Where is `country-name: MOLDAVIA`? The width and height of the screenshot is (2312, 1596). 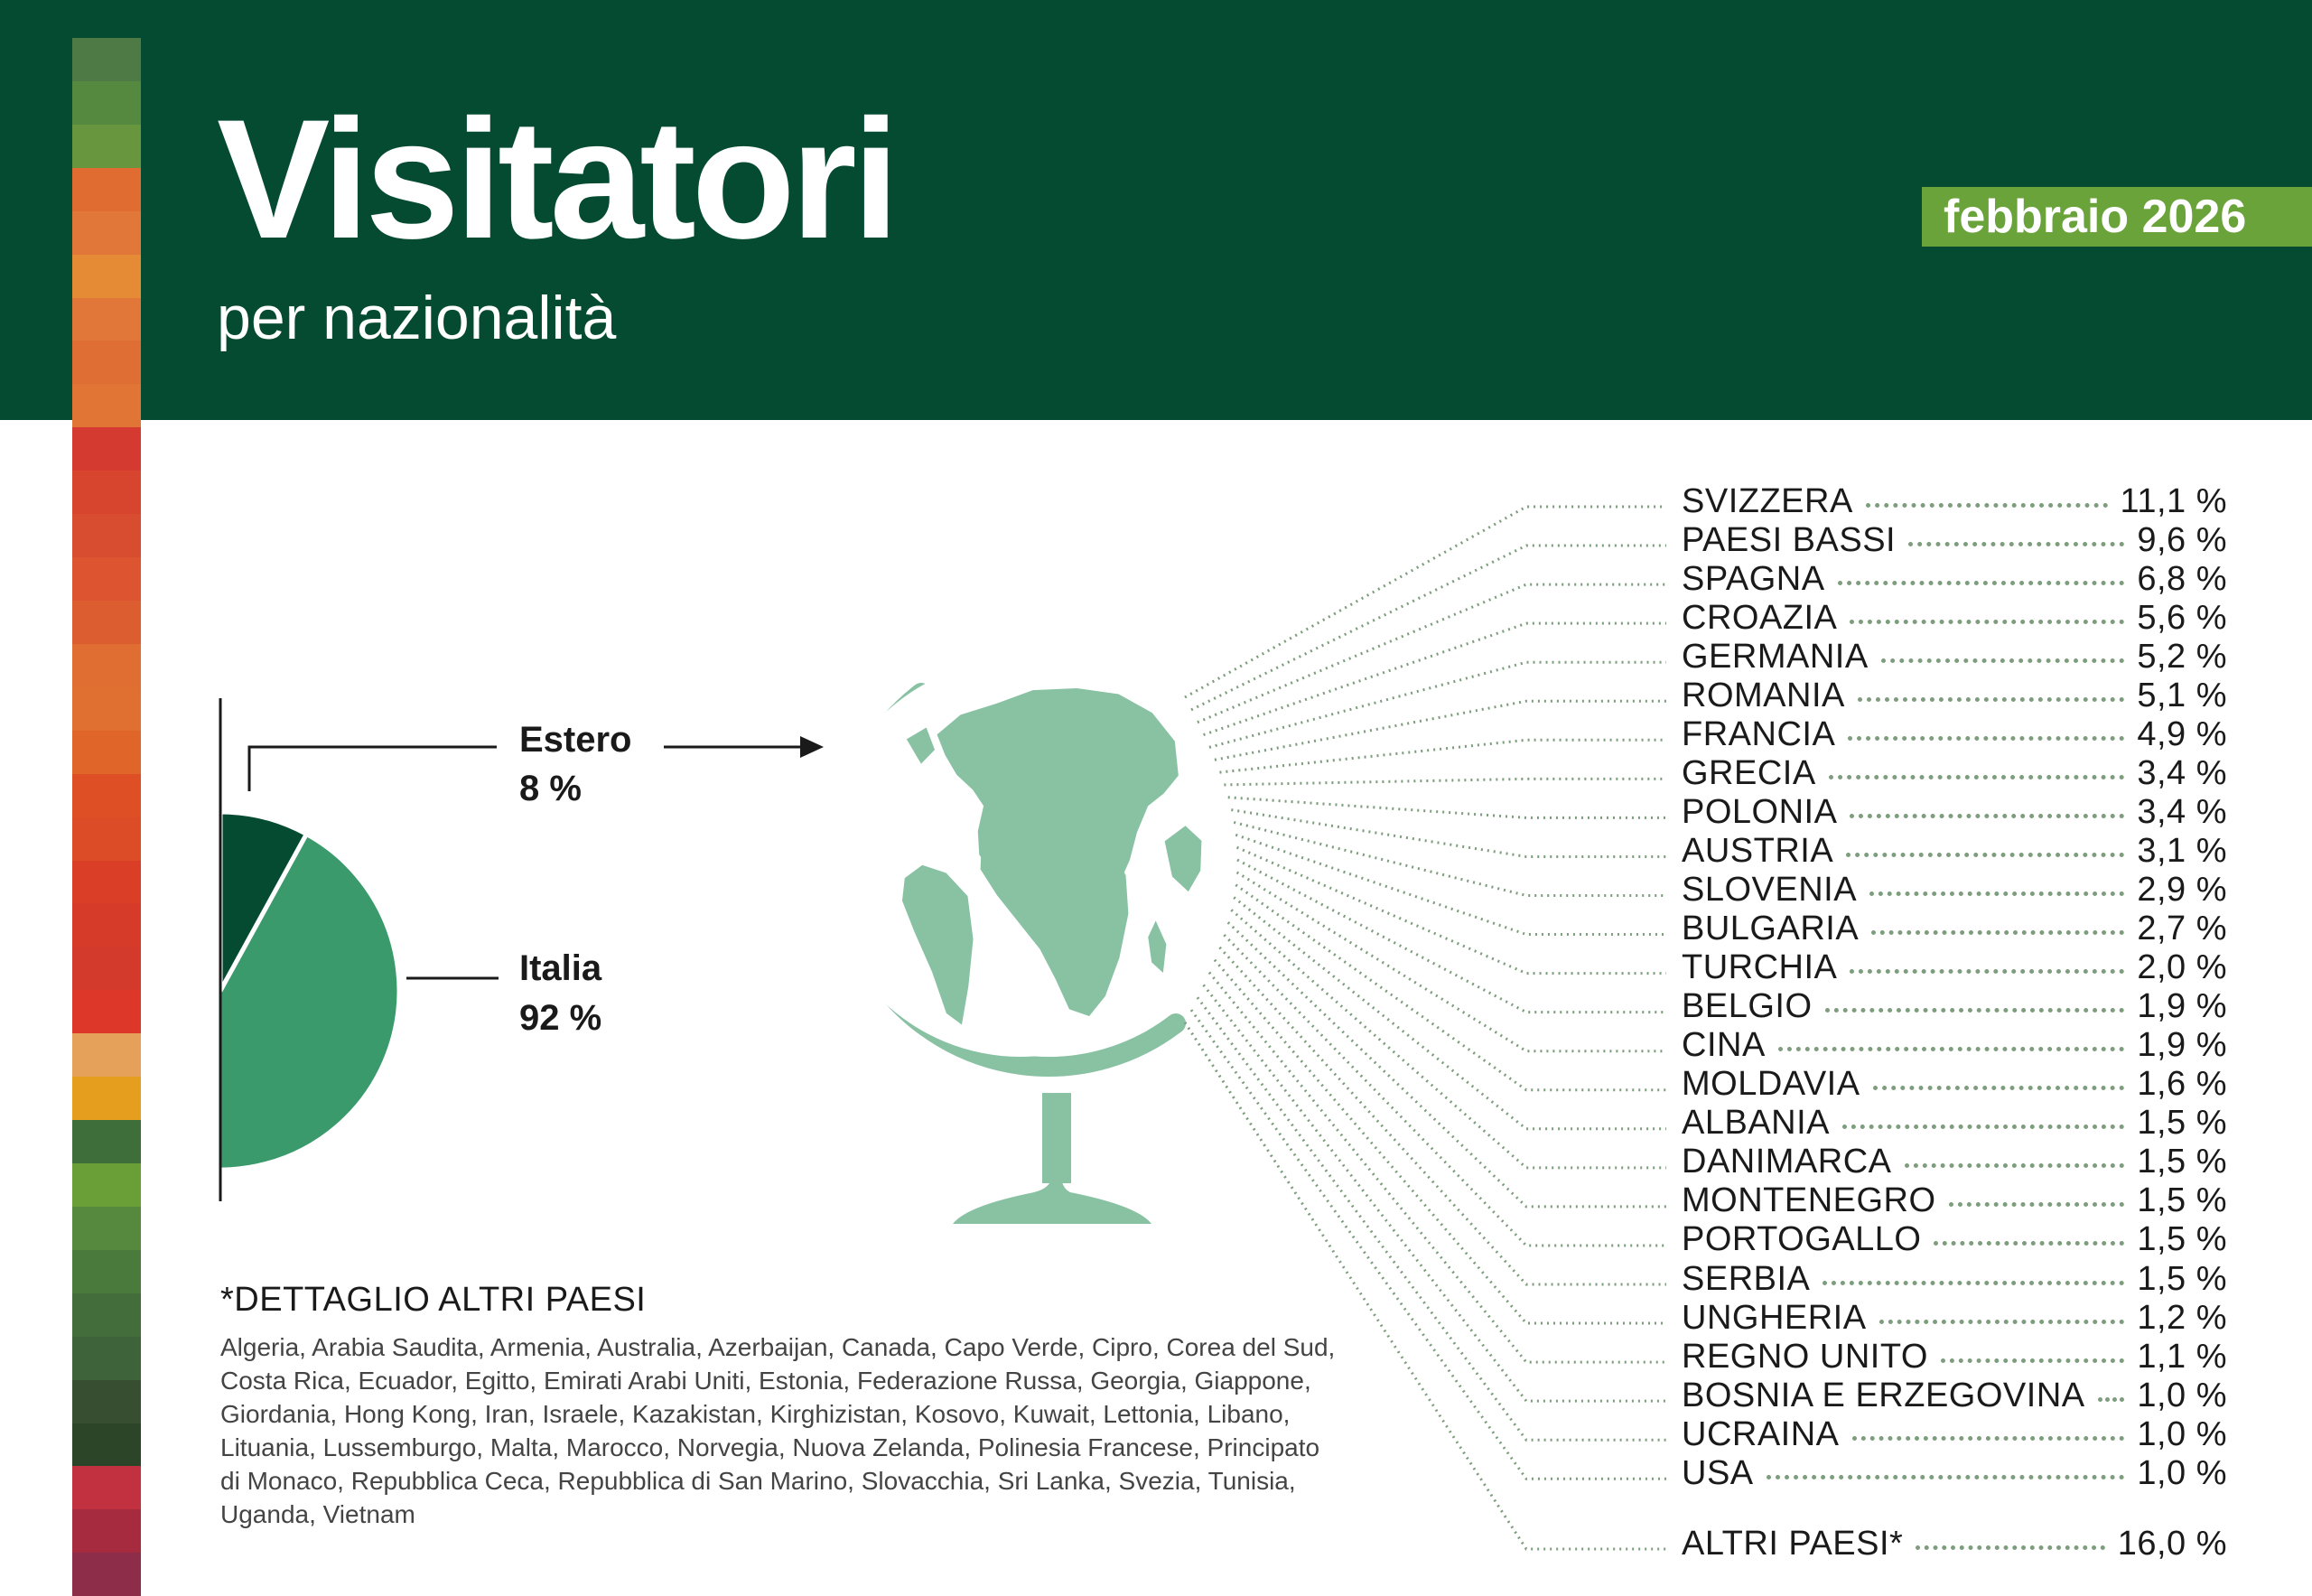
country-name: MOLDAVIA is located at coordinates (1771, 1084).